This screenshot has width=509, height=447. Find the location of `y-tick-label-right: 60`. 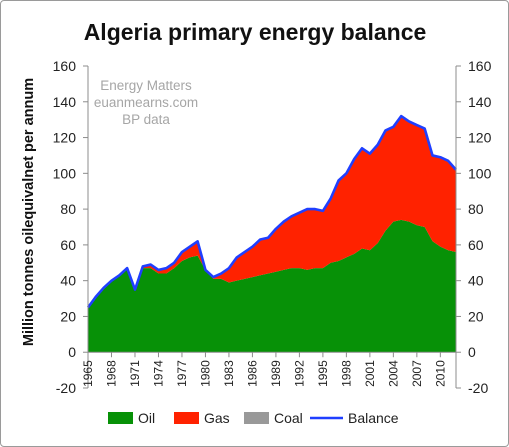

y-tick-label-right: 60 is located at coordinates (476, 245).